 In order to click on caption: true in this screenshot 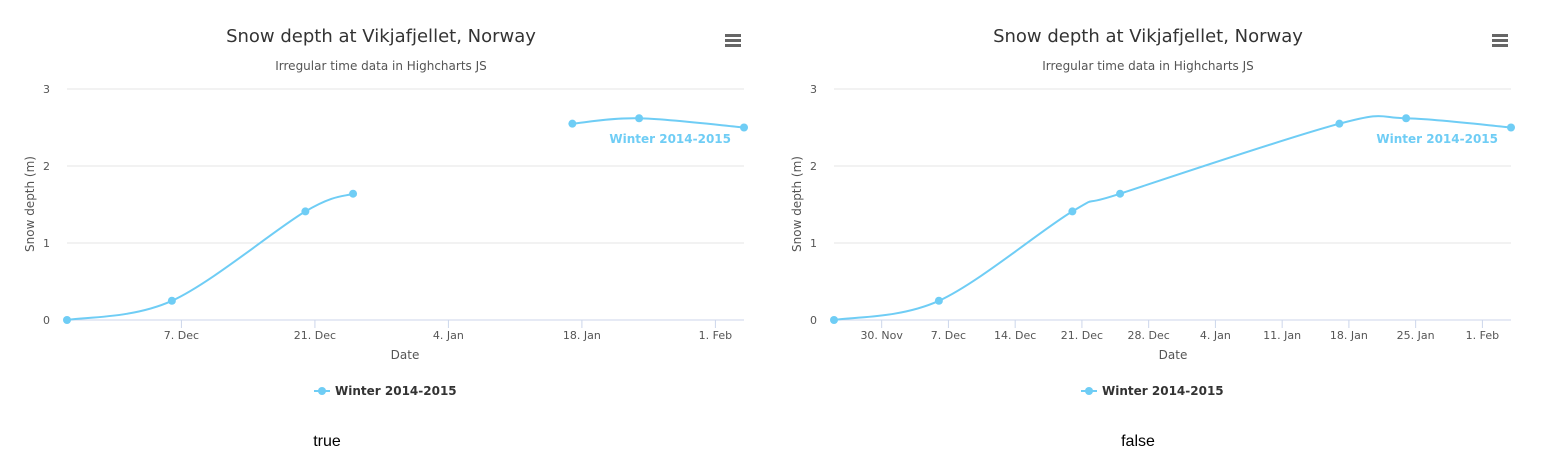, I will do `click(327, 441)`.